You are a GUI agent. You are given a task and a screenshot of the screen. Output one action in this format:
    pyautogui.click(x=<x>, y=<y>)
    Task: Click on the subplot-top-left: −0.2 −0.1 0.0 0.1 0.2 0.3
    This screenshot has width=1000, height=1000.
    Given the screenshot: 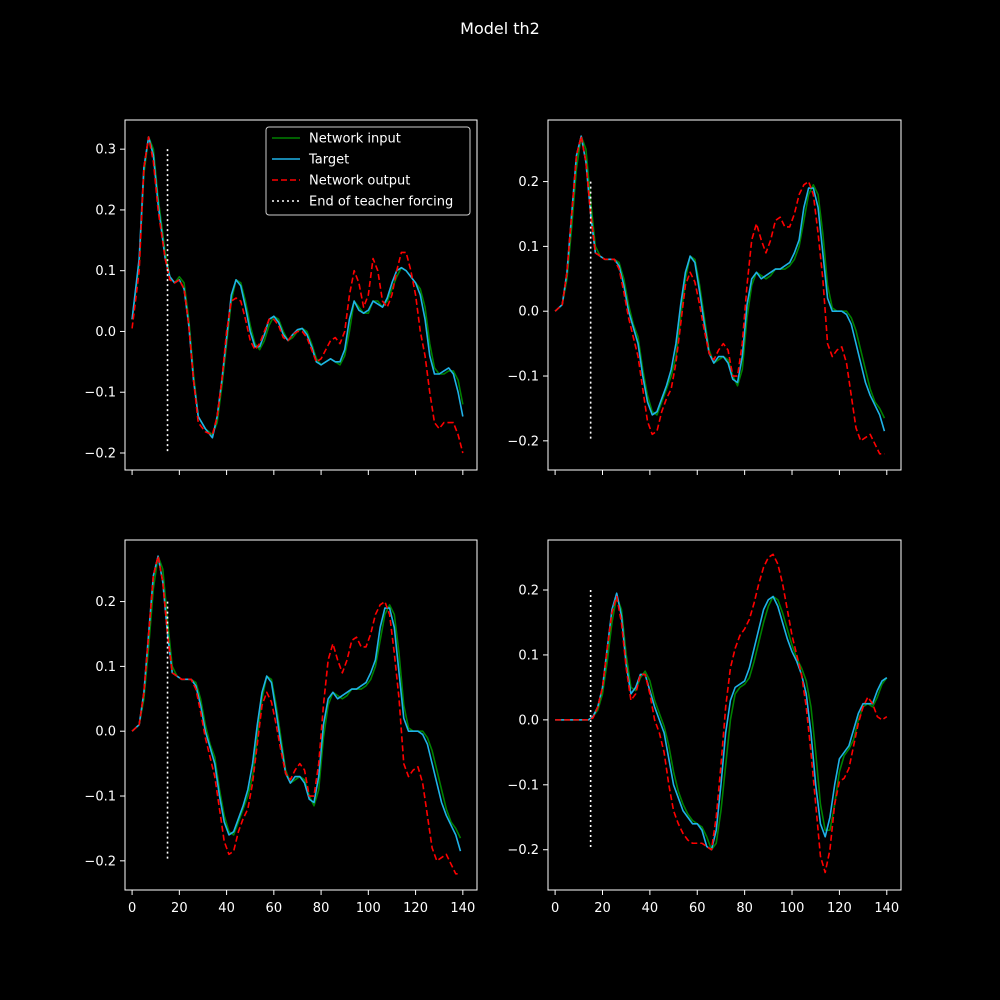 What is the action you would take?
    pyautogui.click(x=281, y=297)
    